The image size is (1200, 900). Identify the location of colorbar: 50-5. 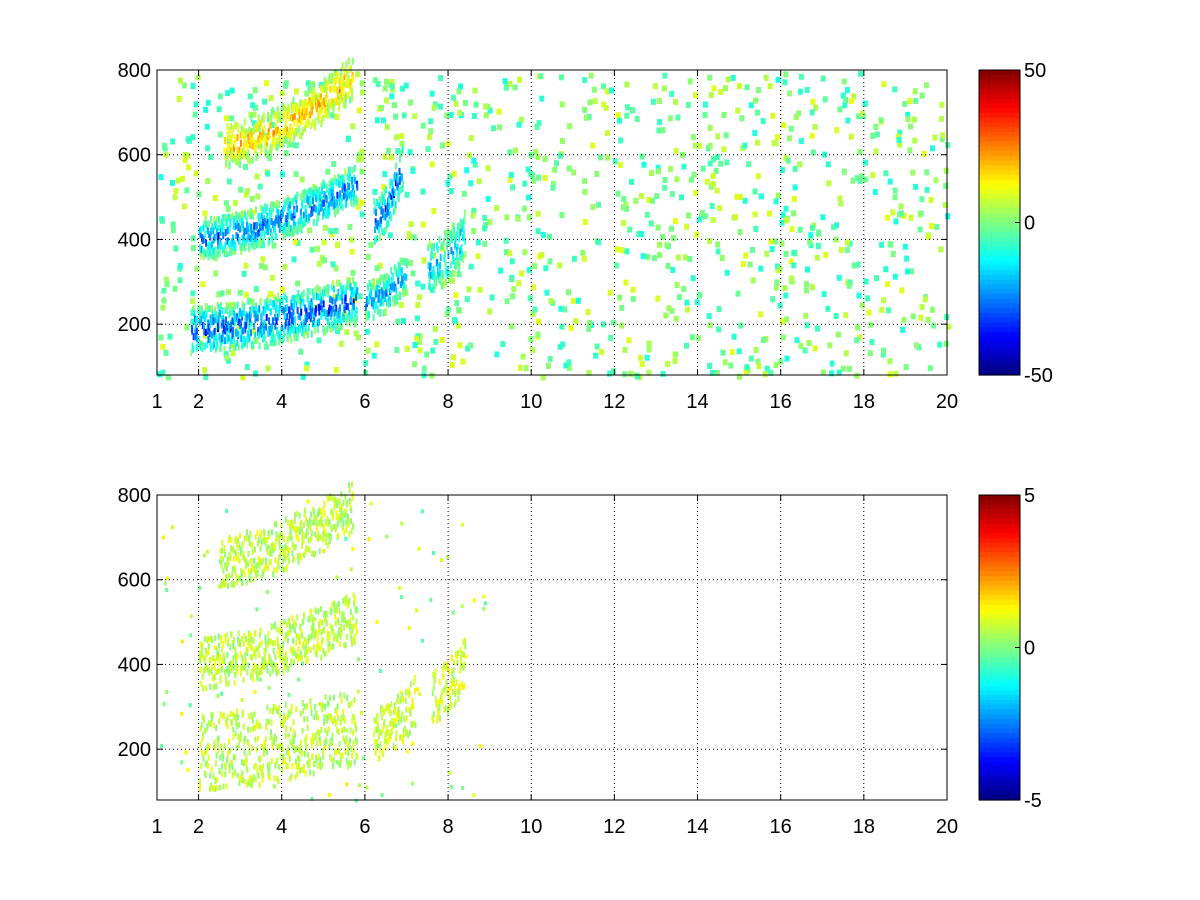
(1010, 648).